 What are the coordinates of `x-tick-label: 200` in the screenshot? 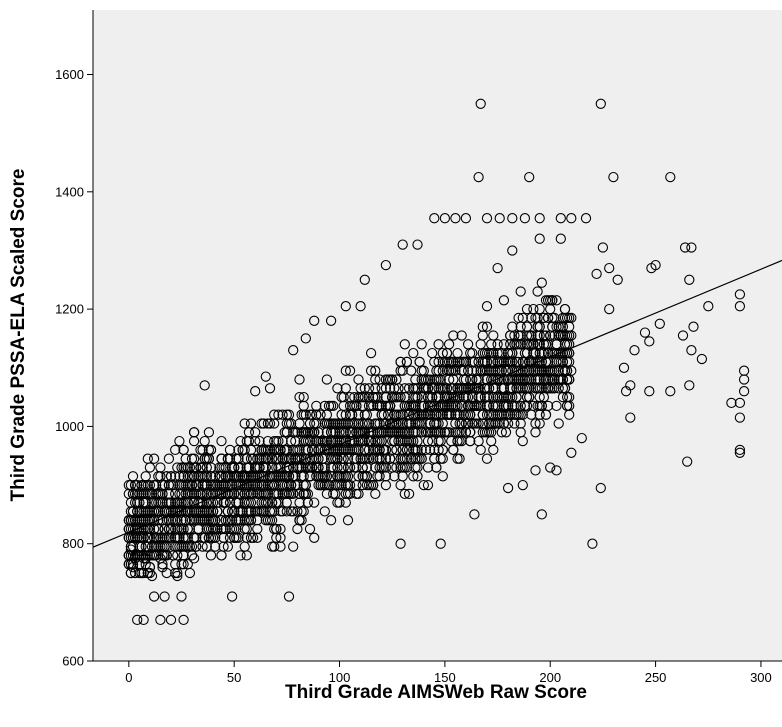 It's located at (550, 677).